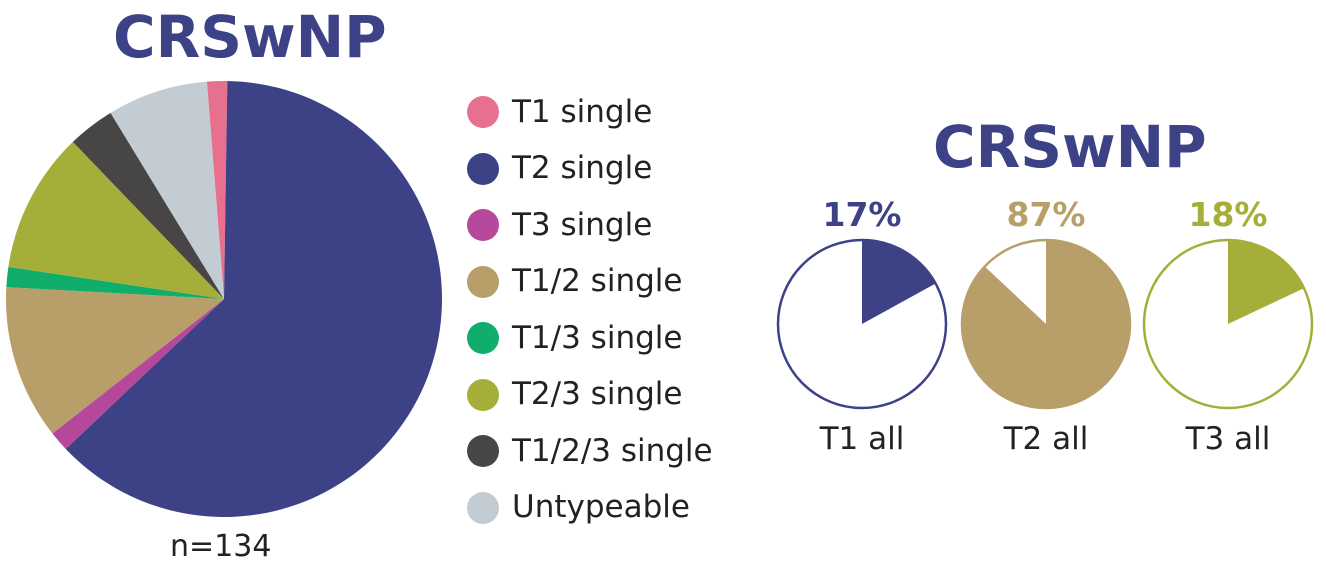 This screenshot has height=577, width=1326. Describe the element at coordinates (601, 507) in the screenshot. I see `legend-label: Untypeable` at that location.